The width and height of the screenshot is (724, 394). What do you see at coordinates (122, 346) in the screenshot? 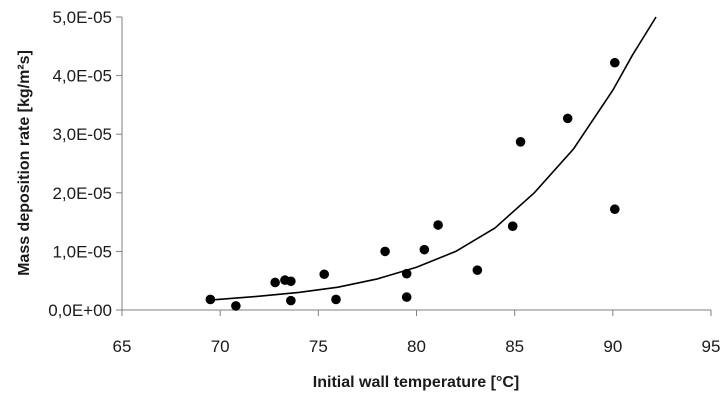
I see `x-tick-label: 65` at bounding box center [122, 346].